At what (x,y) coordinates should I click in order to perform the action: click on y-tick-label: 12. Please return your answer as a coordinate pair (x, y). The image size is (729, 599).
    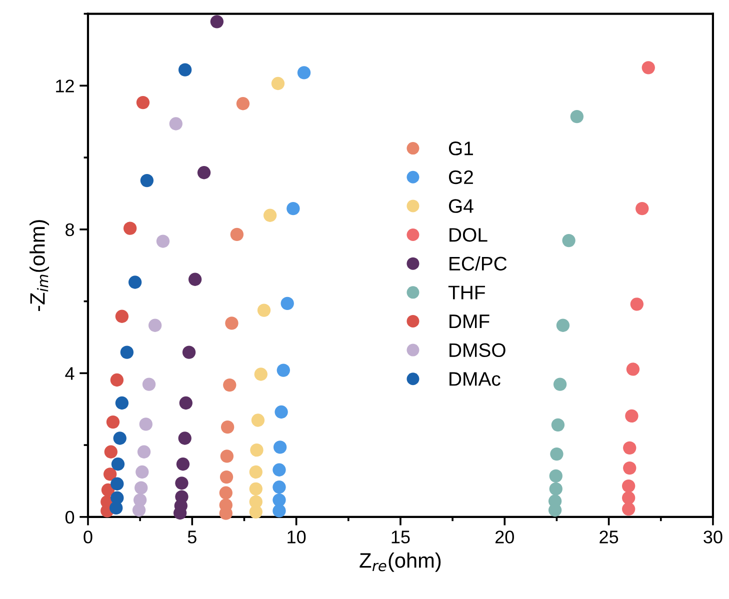
    Looking at the image, I should click on (65, 86).